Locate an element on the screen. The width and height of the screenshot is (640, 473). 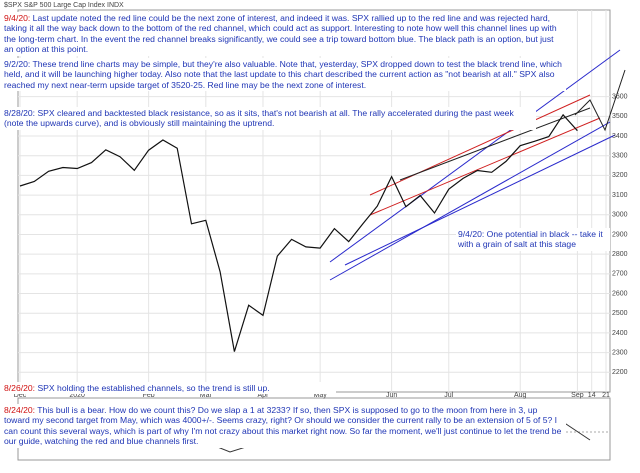
red-channel-top is located at coordinates (480, 145).